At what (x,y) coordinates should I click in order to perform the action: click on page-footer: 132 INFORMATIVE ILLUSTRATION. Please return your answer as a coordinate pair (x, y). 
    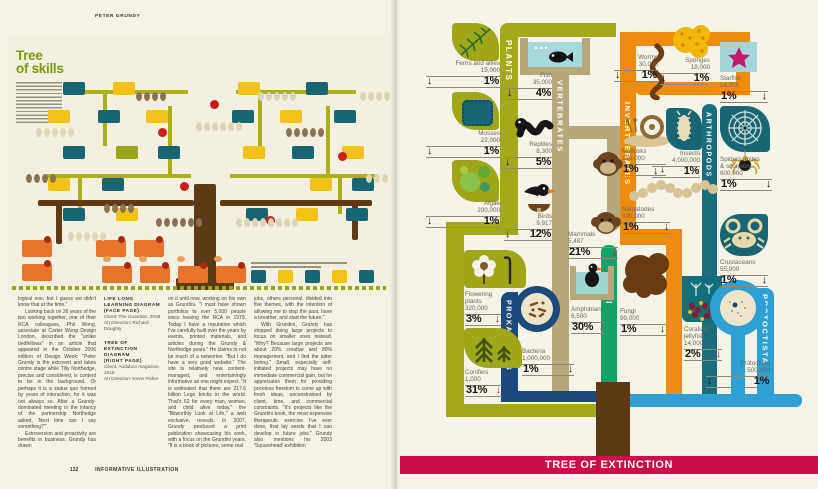
    Looking at the image, I should click on (124, 470).